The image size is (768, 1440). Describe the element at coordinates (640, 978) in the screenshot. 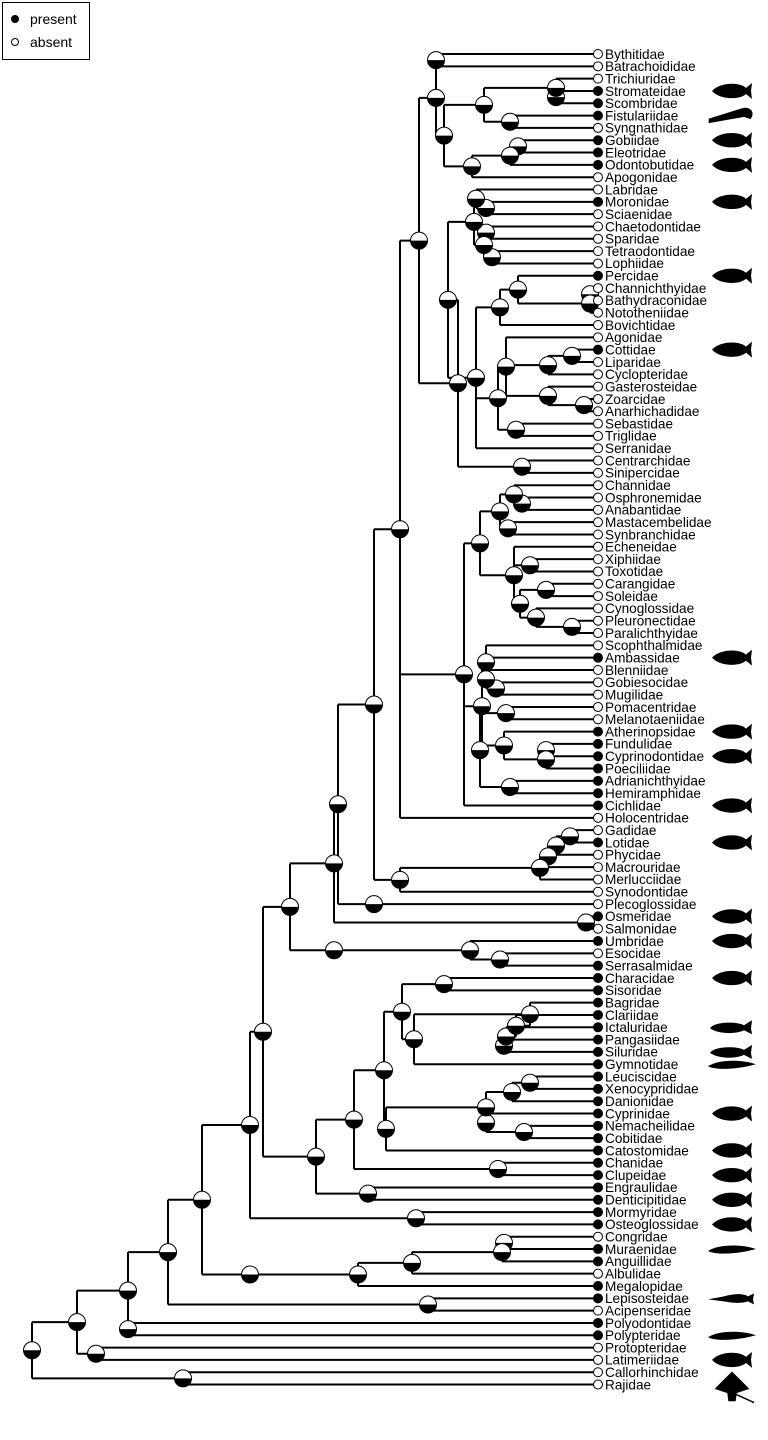

I see `tip-label: Characidae` at that location.